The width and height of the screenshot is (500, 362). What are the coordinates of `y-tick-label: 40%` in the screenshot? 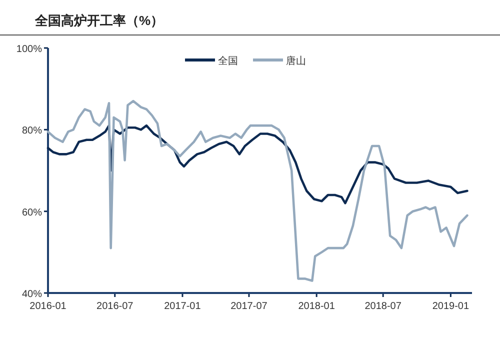 It's located at (32, 294).